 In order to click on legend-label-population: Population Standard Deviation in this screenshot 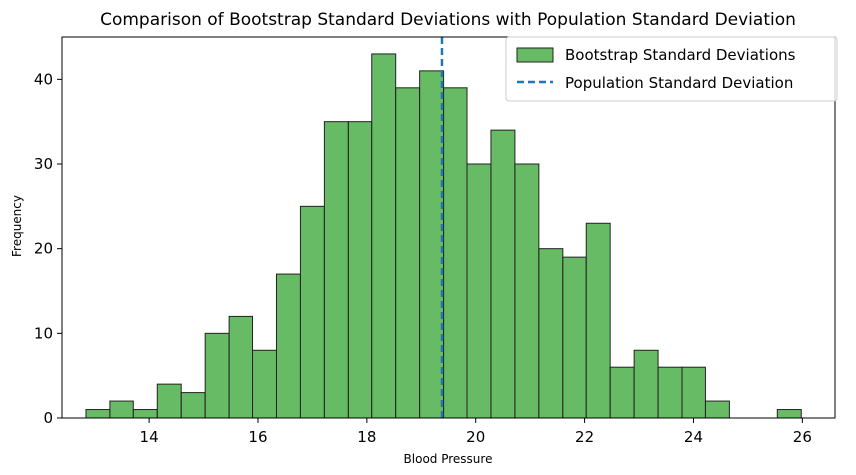, I will do `click(679, 83)`.